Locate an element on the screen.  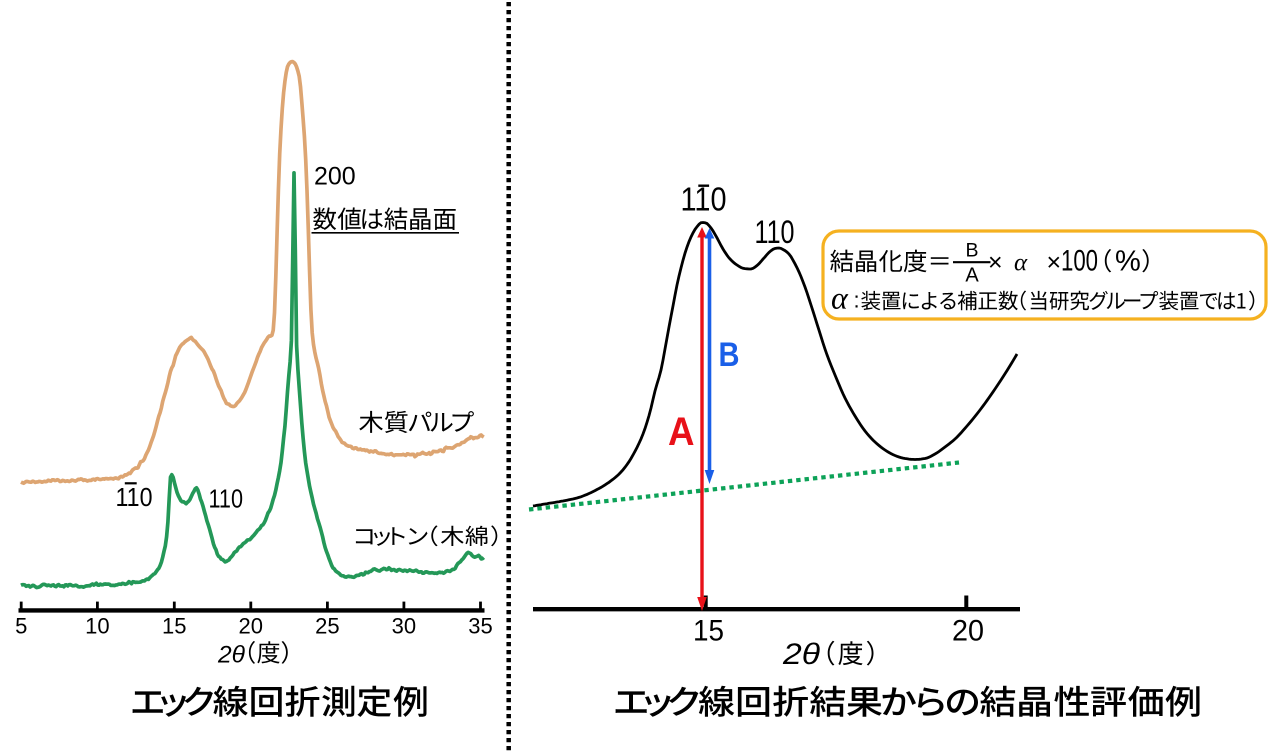
svg-text: 5 is located at coordinates (21, 626).